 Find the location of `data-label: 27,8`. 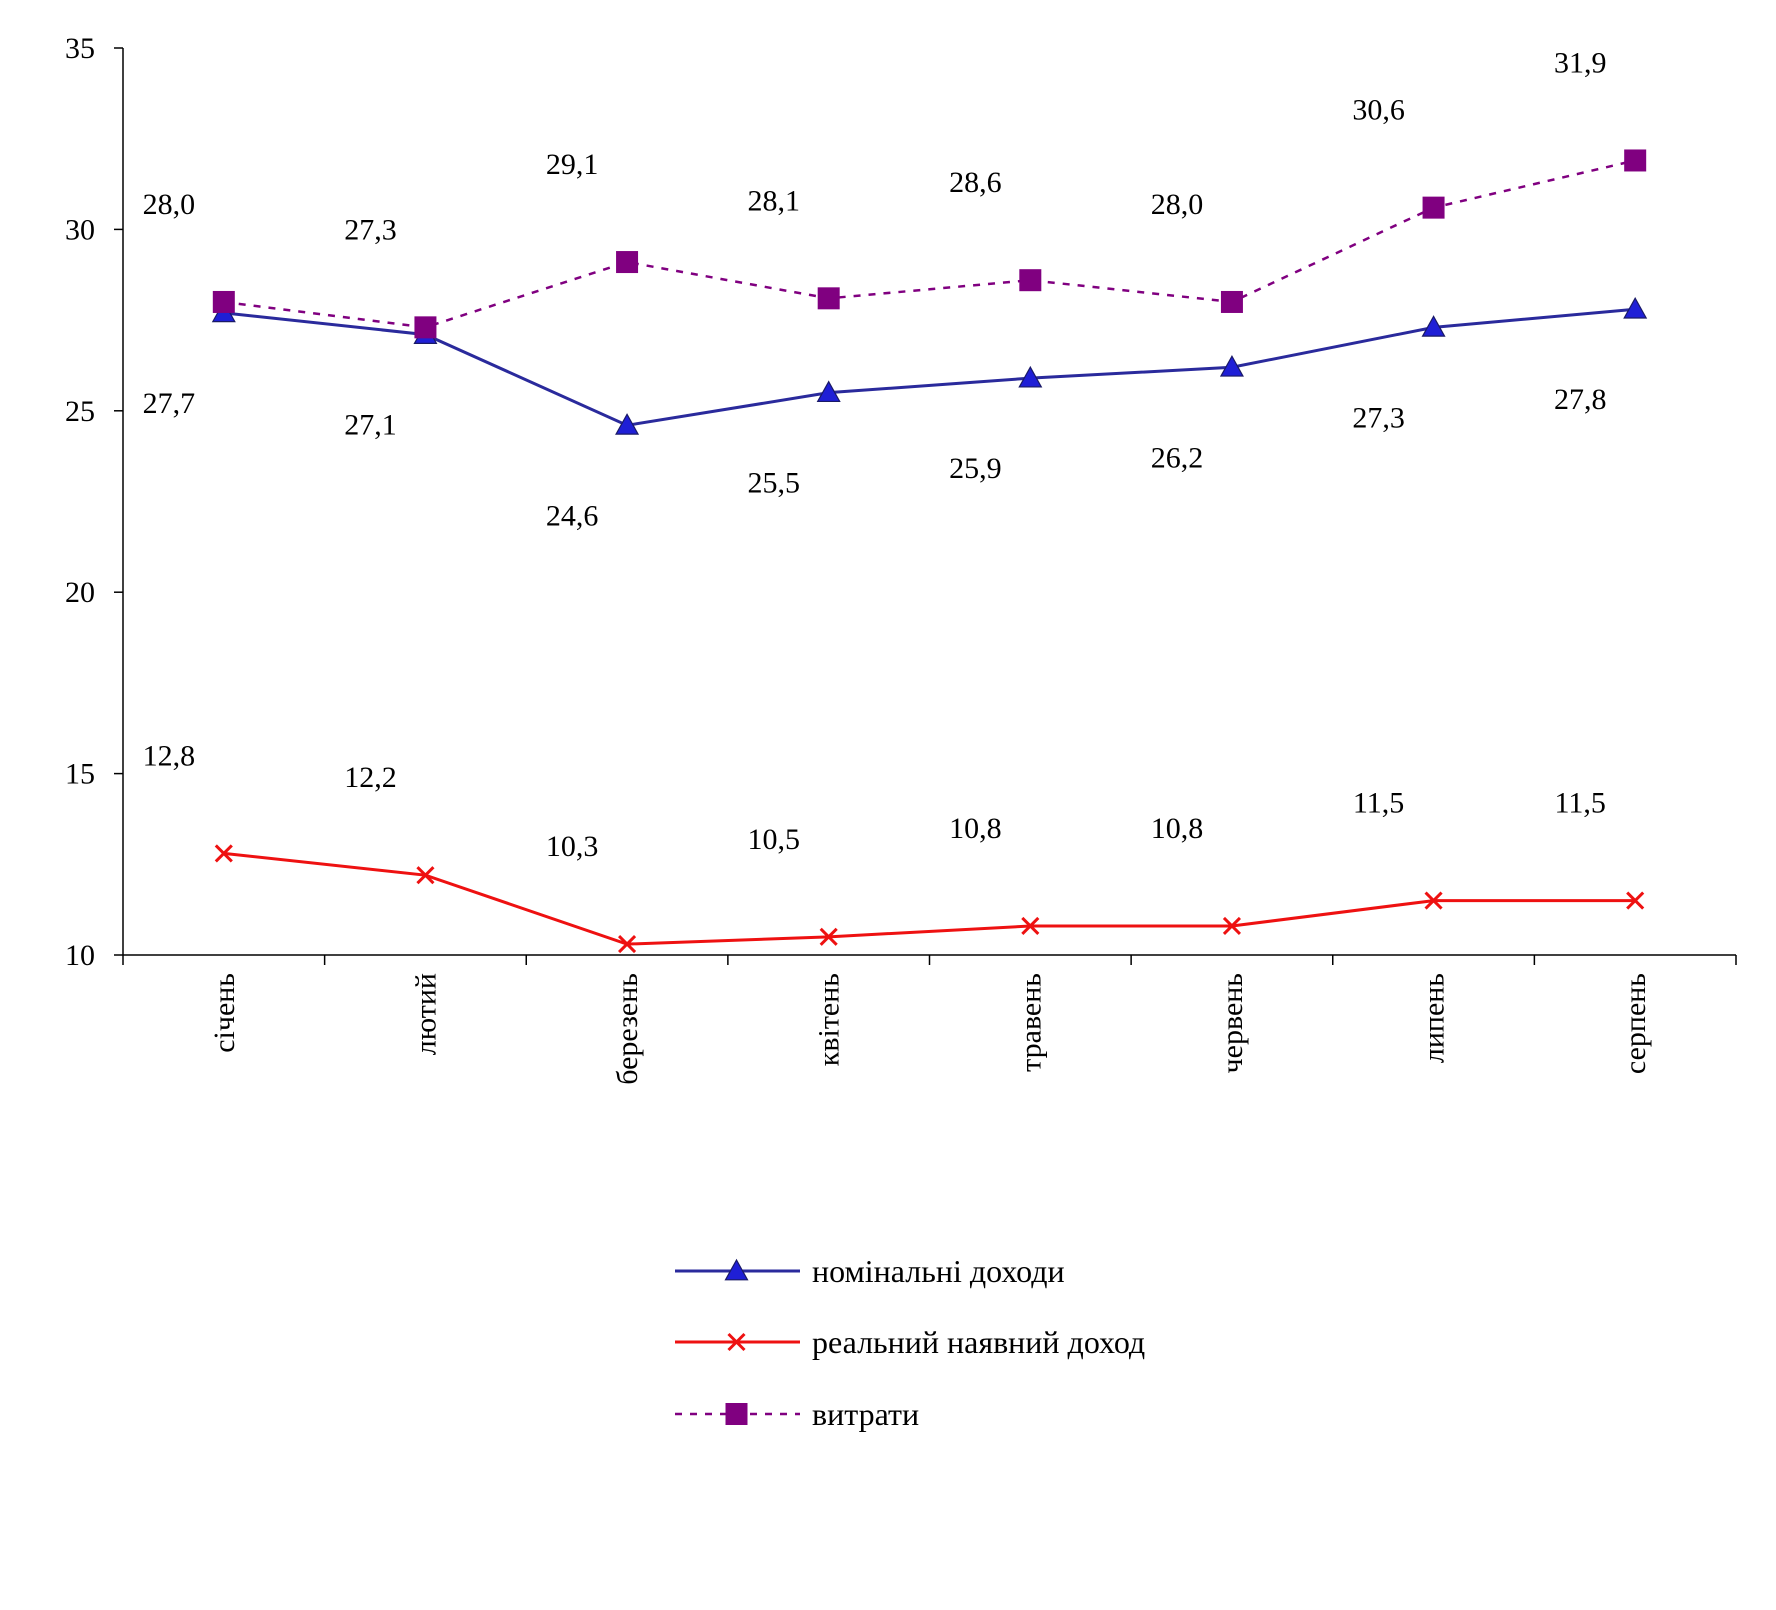

data-label: 27,8 is located at coordinates (1580, 399).